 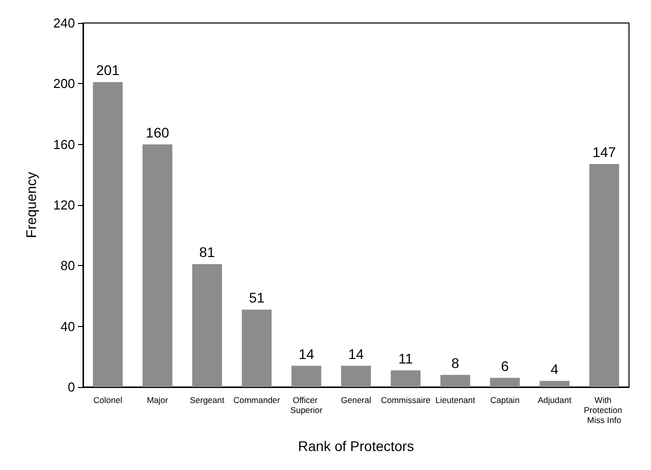 What do you see at coordinates (67, 266) in the screenshot?
I see `y-tick-label: 80` at bounding box center [67, 266].